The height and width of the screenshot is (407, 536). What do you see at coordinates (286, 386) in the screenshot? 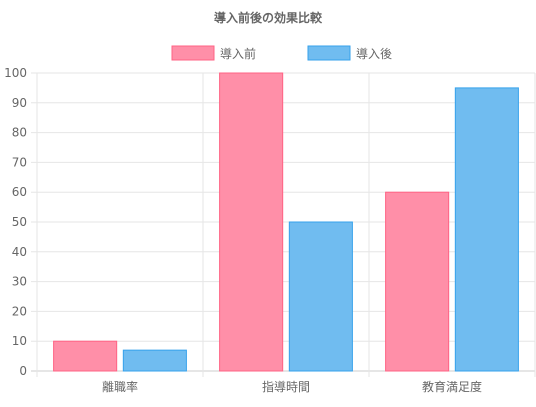
I see `x-tick-label: 指導時間` at bounding box center [286, 386].